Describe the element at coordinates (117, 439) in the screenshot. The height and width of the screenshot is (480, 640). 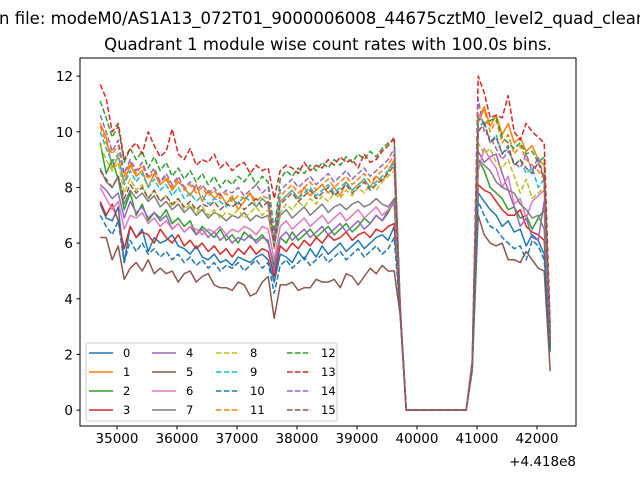
I see `x-tick-label: 35000` at that location.